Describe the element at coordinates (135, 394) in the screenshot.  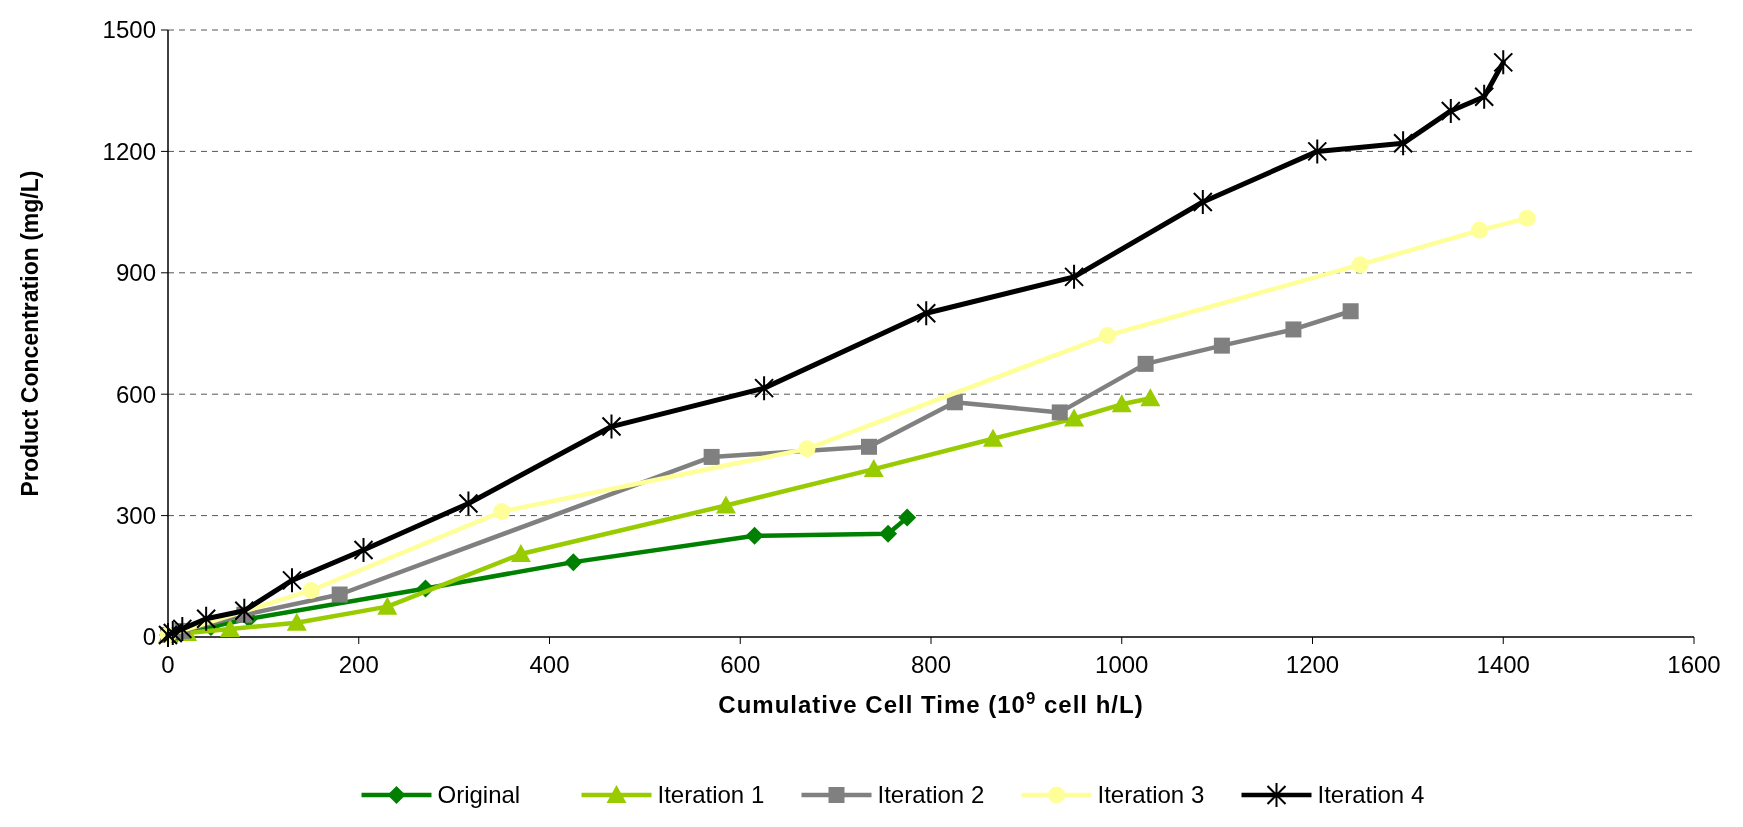
I see `y-tick-label: 600` at that location.